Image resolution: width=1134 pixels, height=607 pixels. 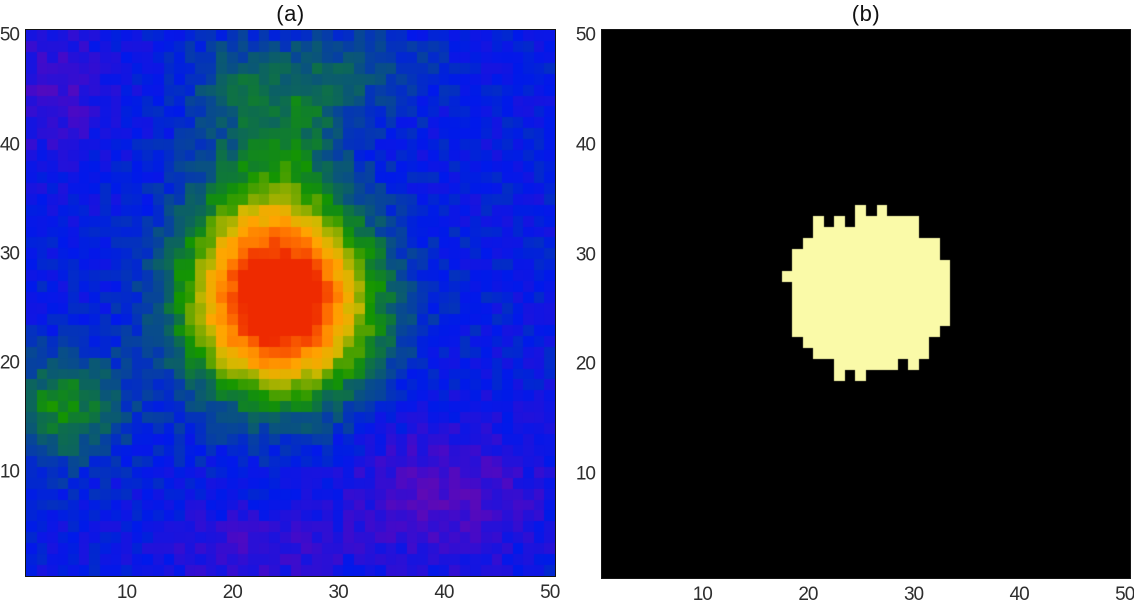 I want to click on panel-b-x-tick-label: 10, so click(x=702, y=594).